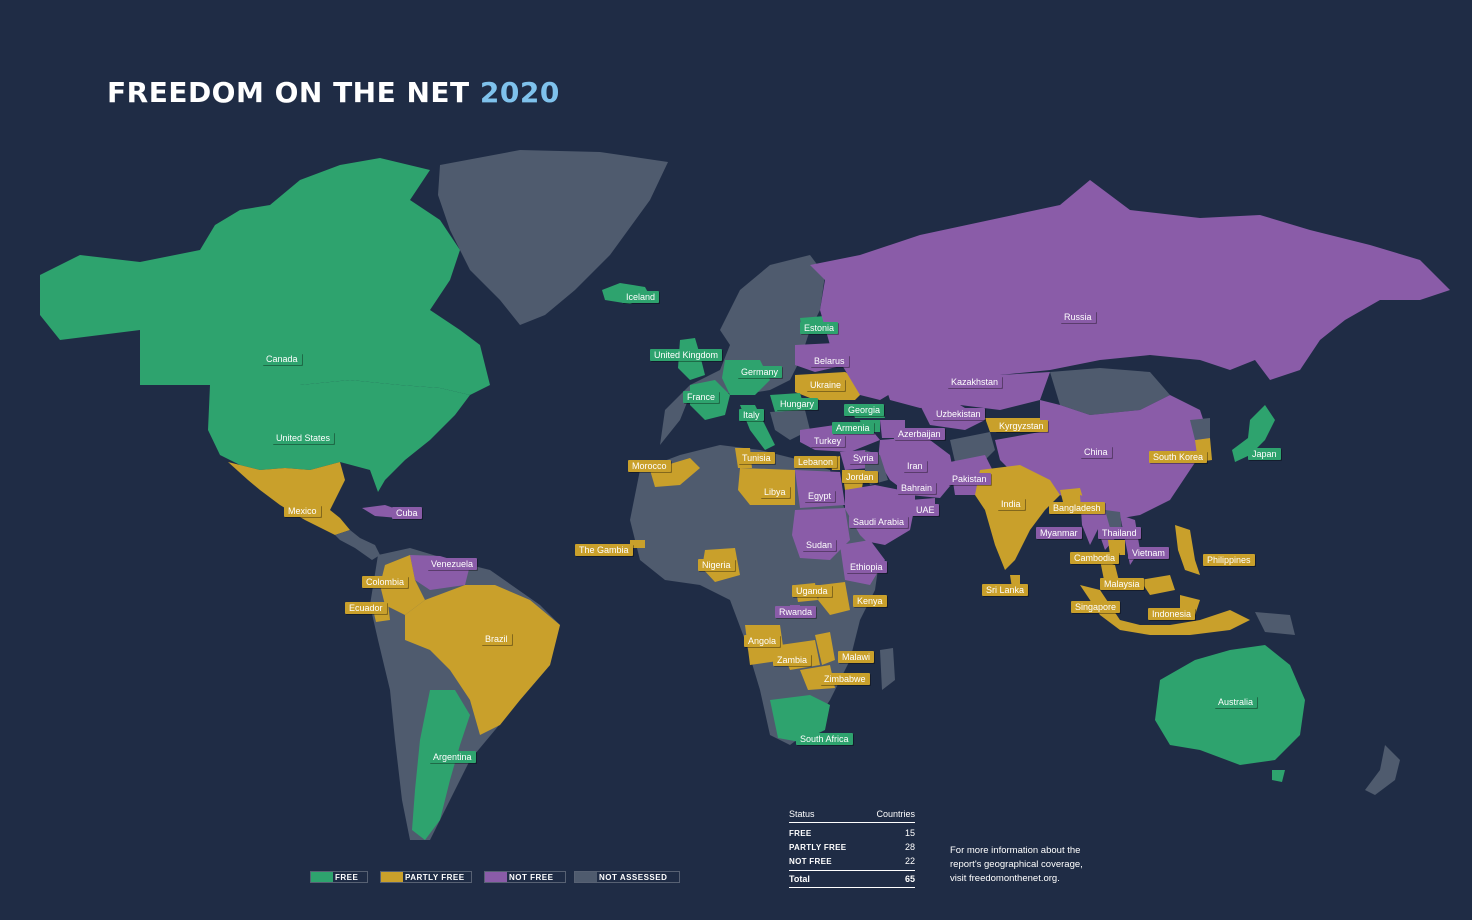 This screenshot has width=1472, height=920. I want to click on malaysia-shape, so click(1137, 577).